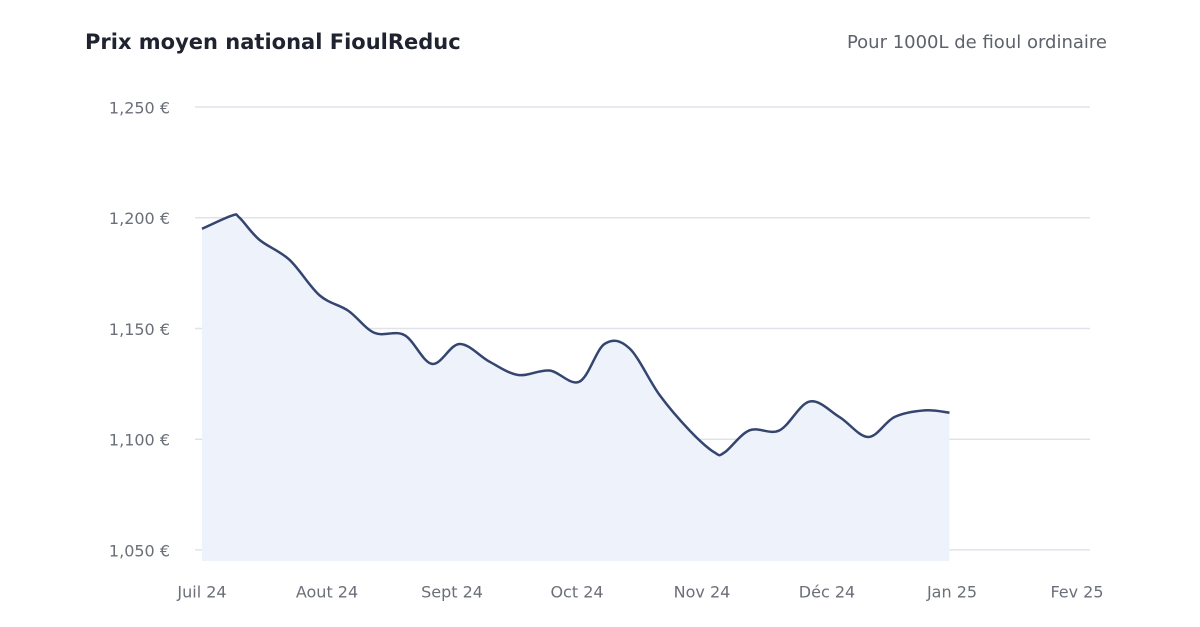 The width and height of the screenshot is (1200, 627). Describe the element at coordinates (139, 218) in the screenshot. I see `y-tick-label: 1,200 €` at that location.